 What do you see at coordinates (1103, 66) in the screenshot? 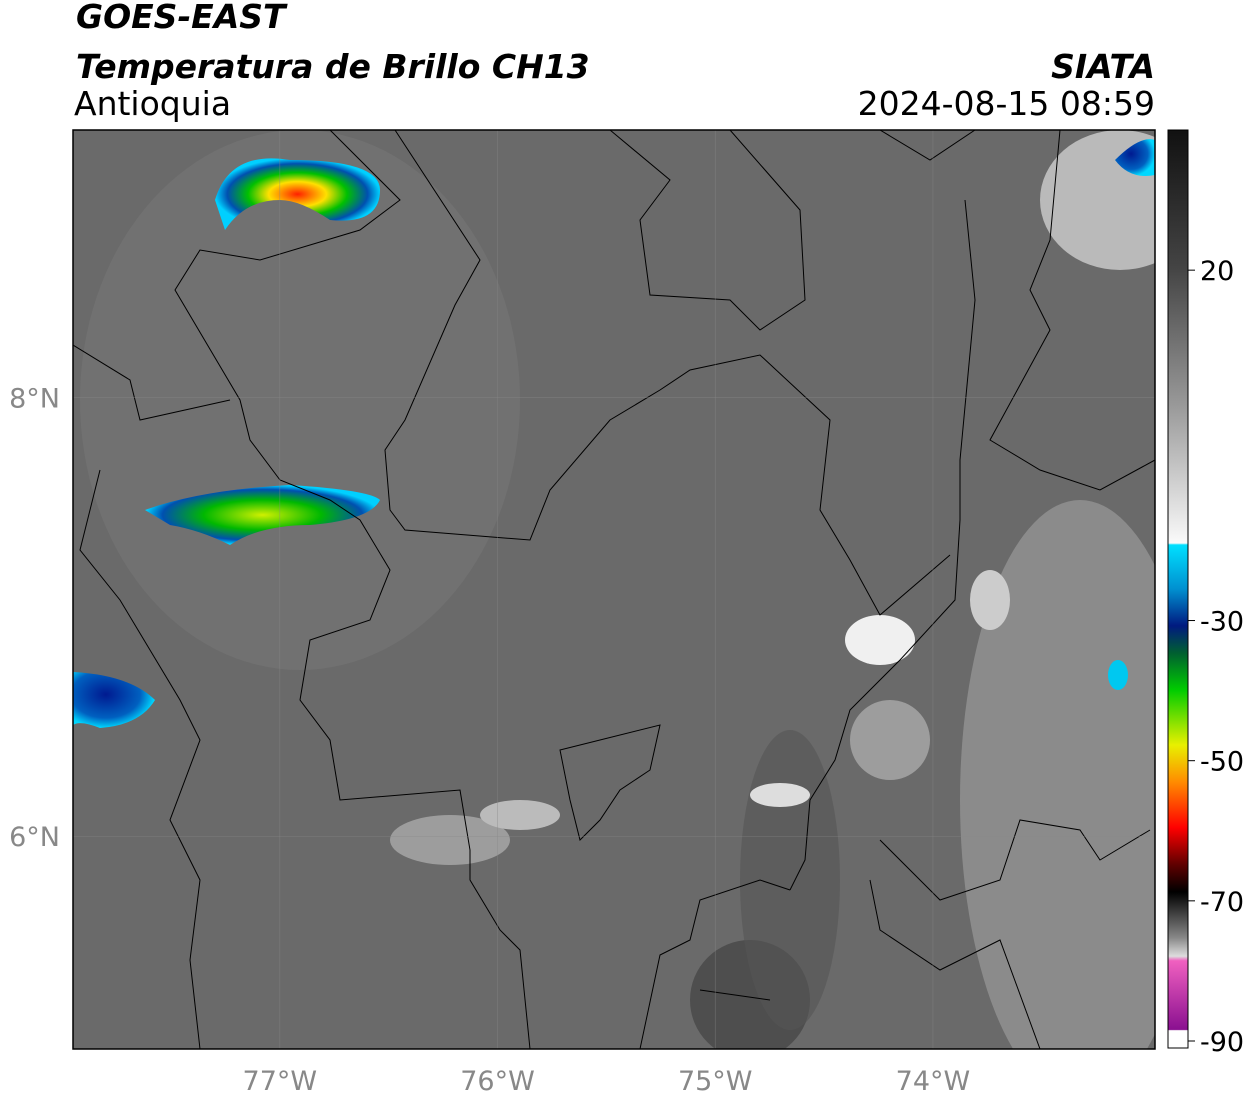
I see `source: SIATA` at bounding box center [1103, 66].